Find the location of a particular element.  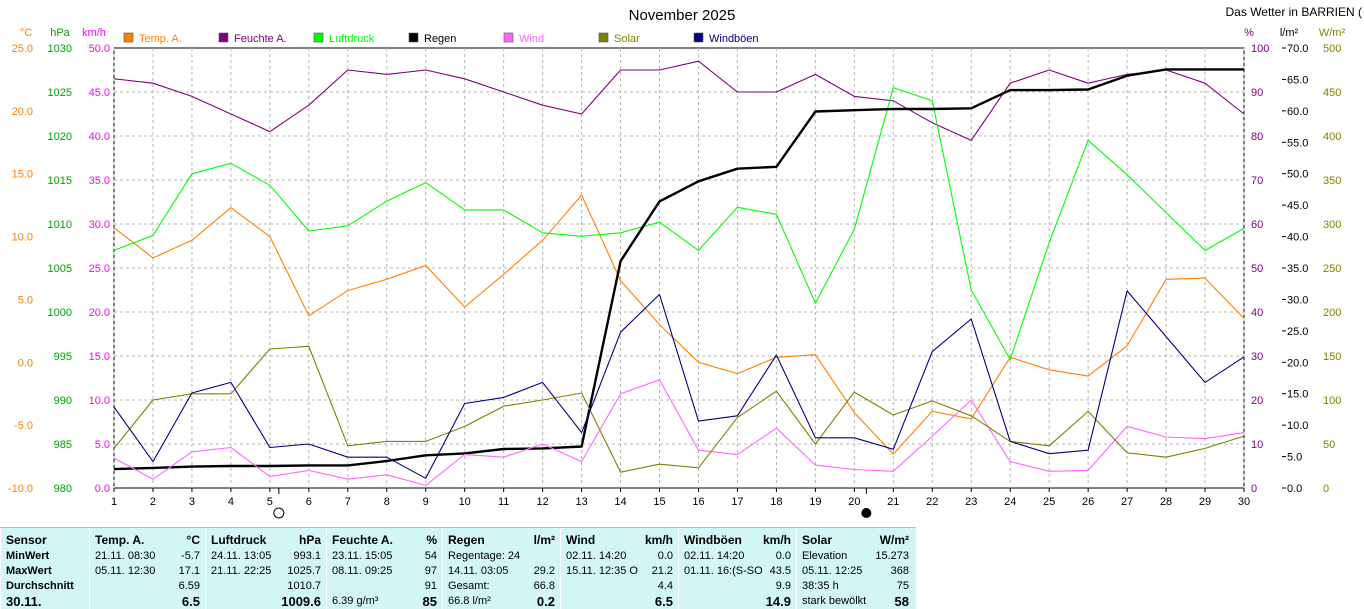

y-tick-label-solar: 250 is located at coordinates (1332, 269).